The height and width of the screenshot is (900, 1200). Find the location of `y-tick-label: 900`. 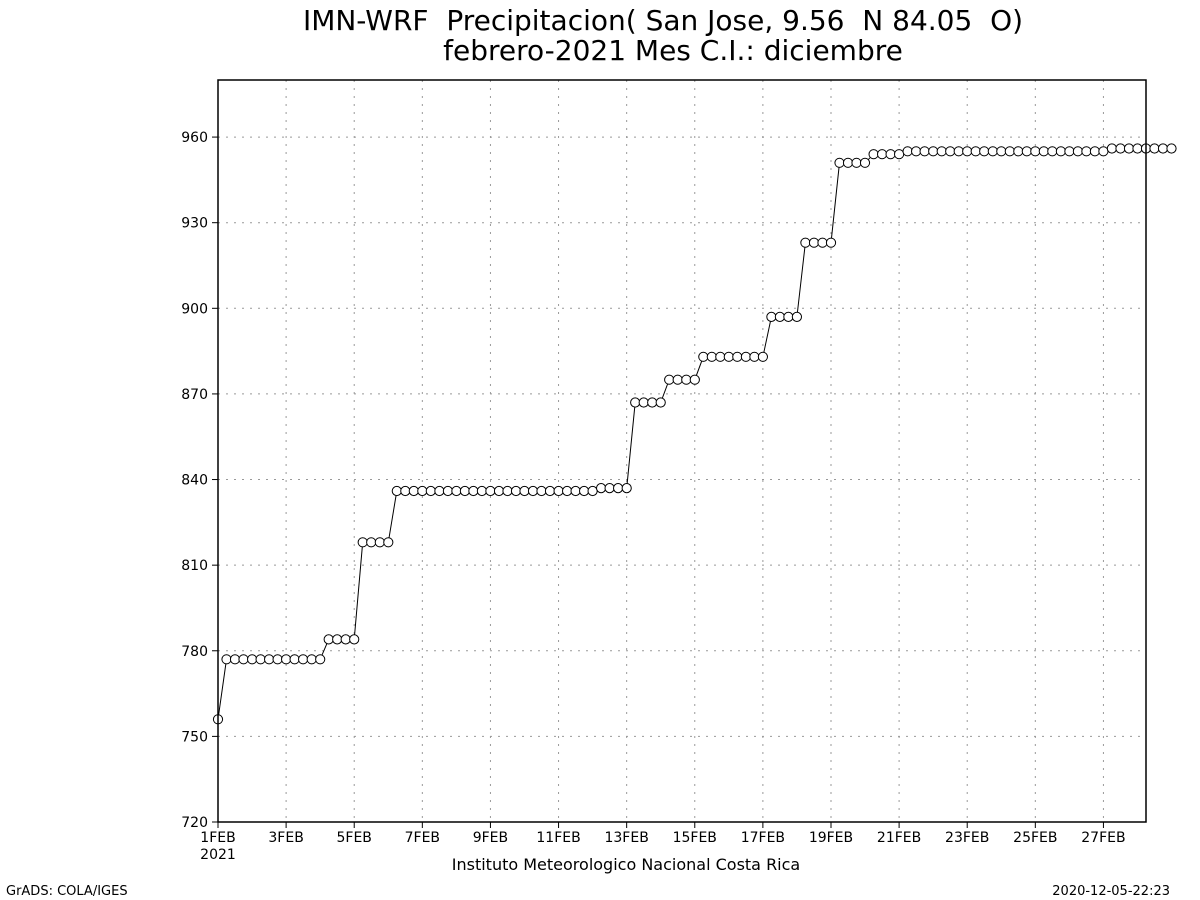

y-tick-label: 900 is located at coordinates (194, 309).